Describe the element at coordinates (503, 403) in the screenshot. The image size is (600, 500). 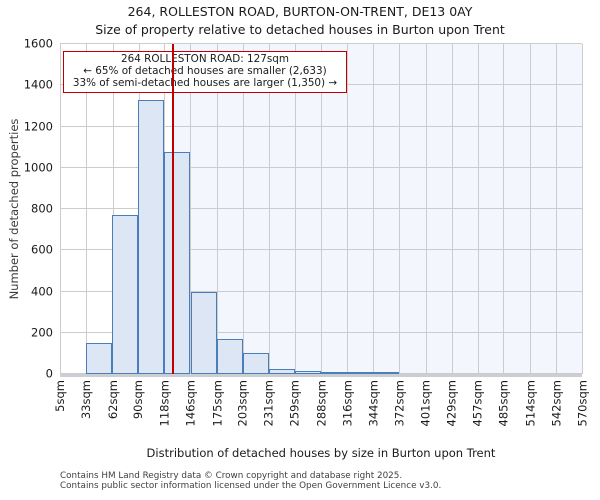
I see `x-tick-label-text: 485sqm` at that location.